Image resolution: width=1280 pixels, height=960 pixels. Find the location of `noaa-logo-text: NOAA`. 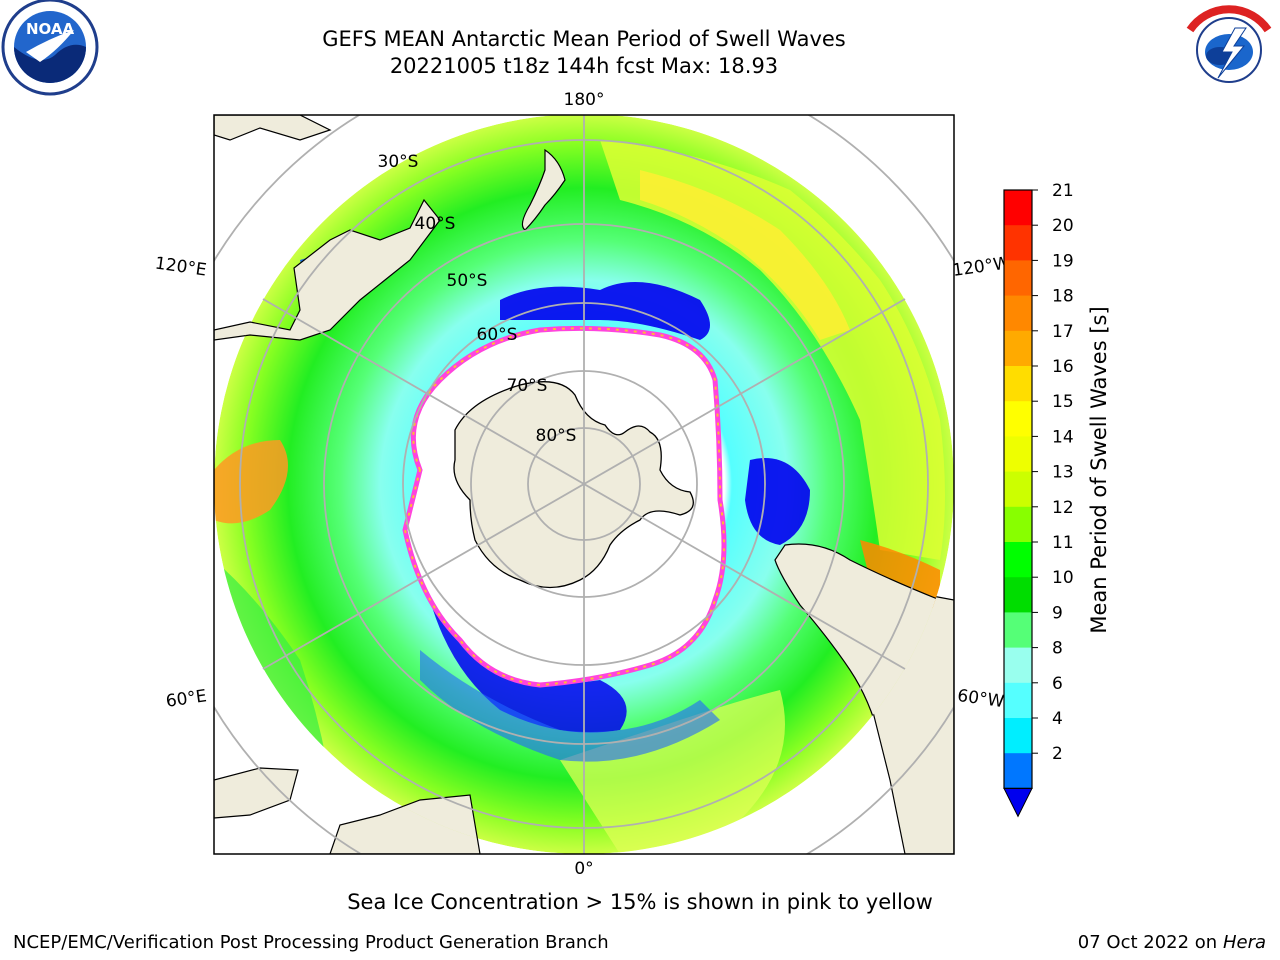

noaa-logo-text: NOAA is located at coordinates (50, 29).